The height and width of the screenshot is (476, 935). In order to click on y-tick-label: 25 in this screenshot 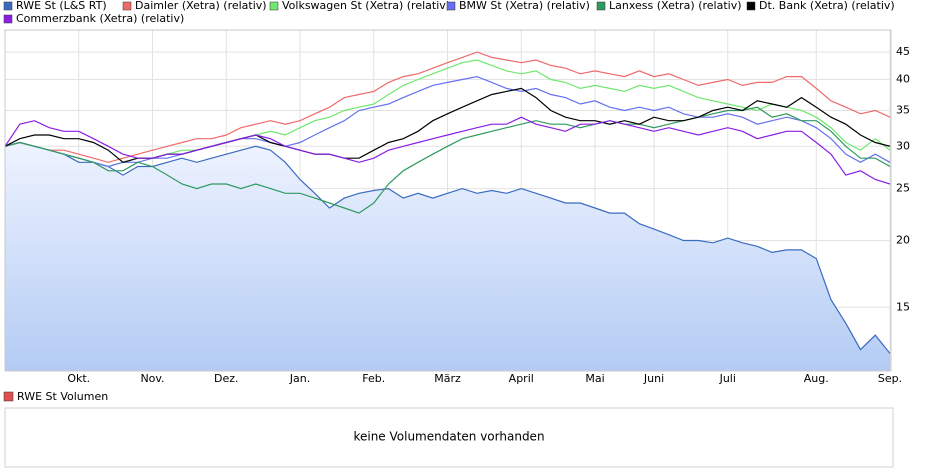, I will do `click(903, 188)`.